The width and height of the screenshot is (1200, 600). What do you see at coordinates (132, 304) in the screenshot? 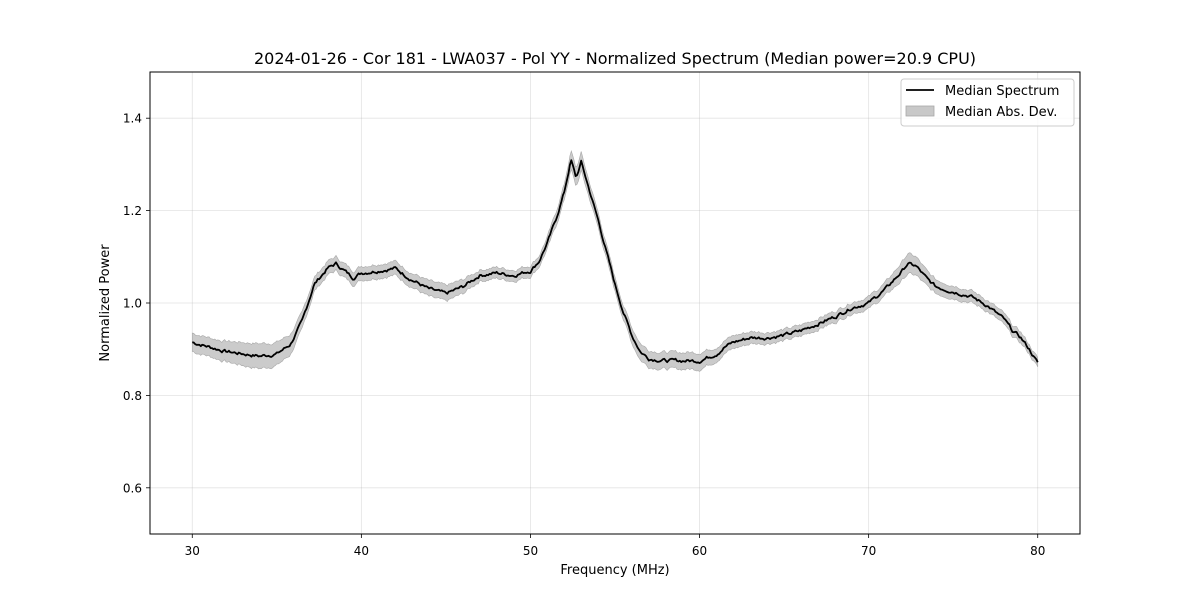
I see `y-tick-label: 1.0` at bounding box center [132, 304].